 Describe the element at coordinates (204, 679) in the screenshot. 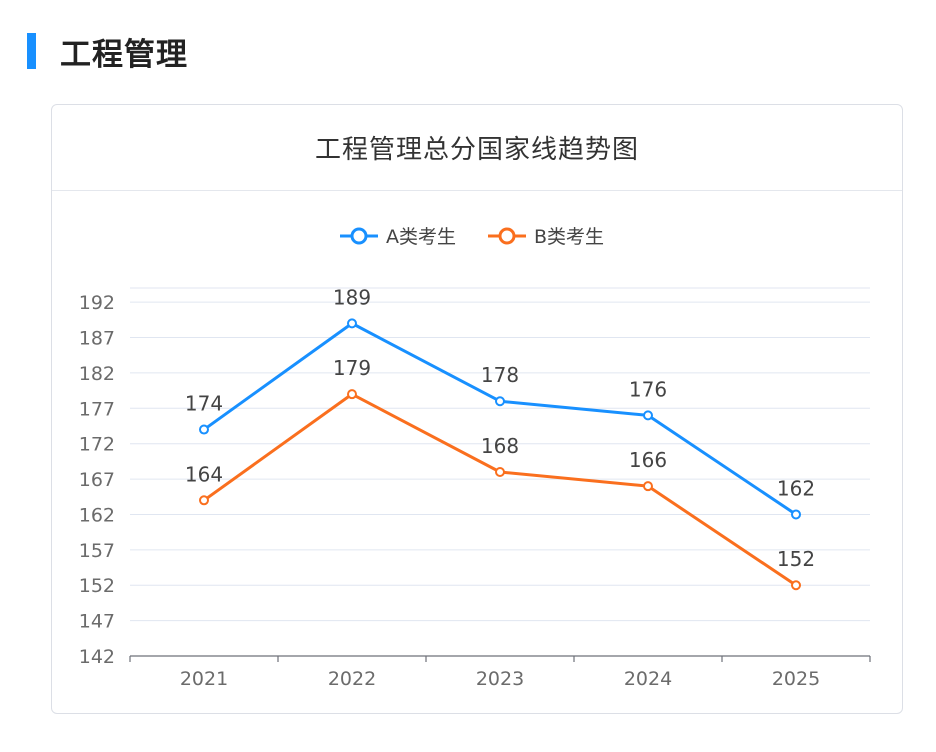

I see `x-tick-label: 2021` at that location.